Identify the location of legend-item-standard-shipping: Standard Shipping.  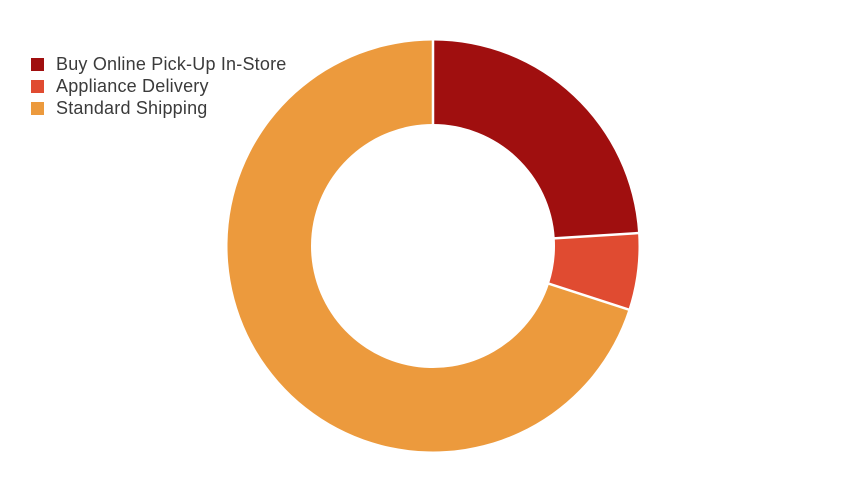
(159, 108).